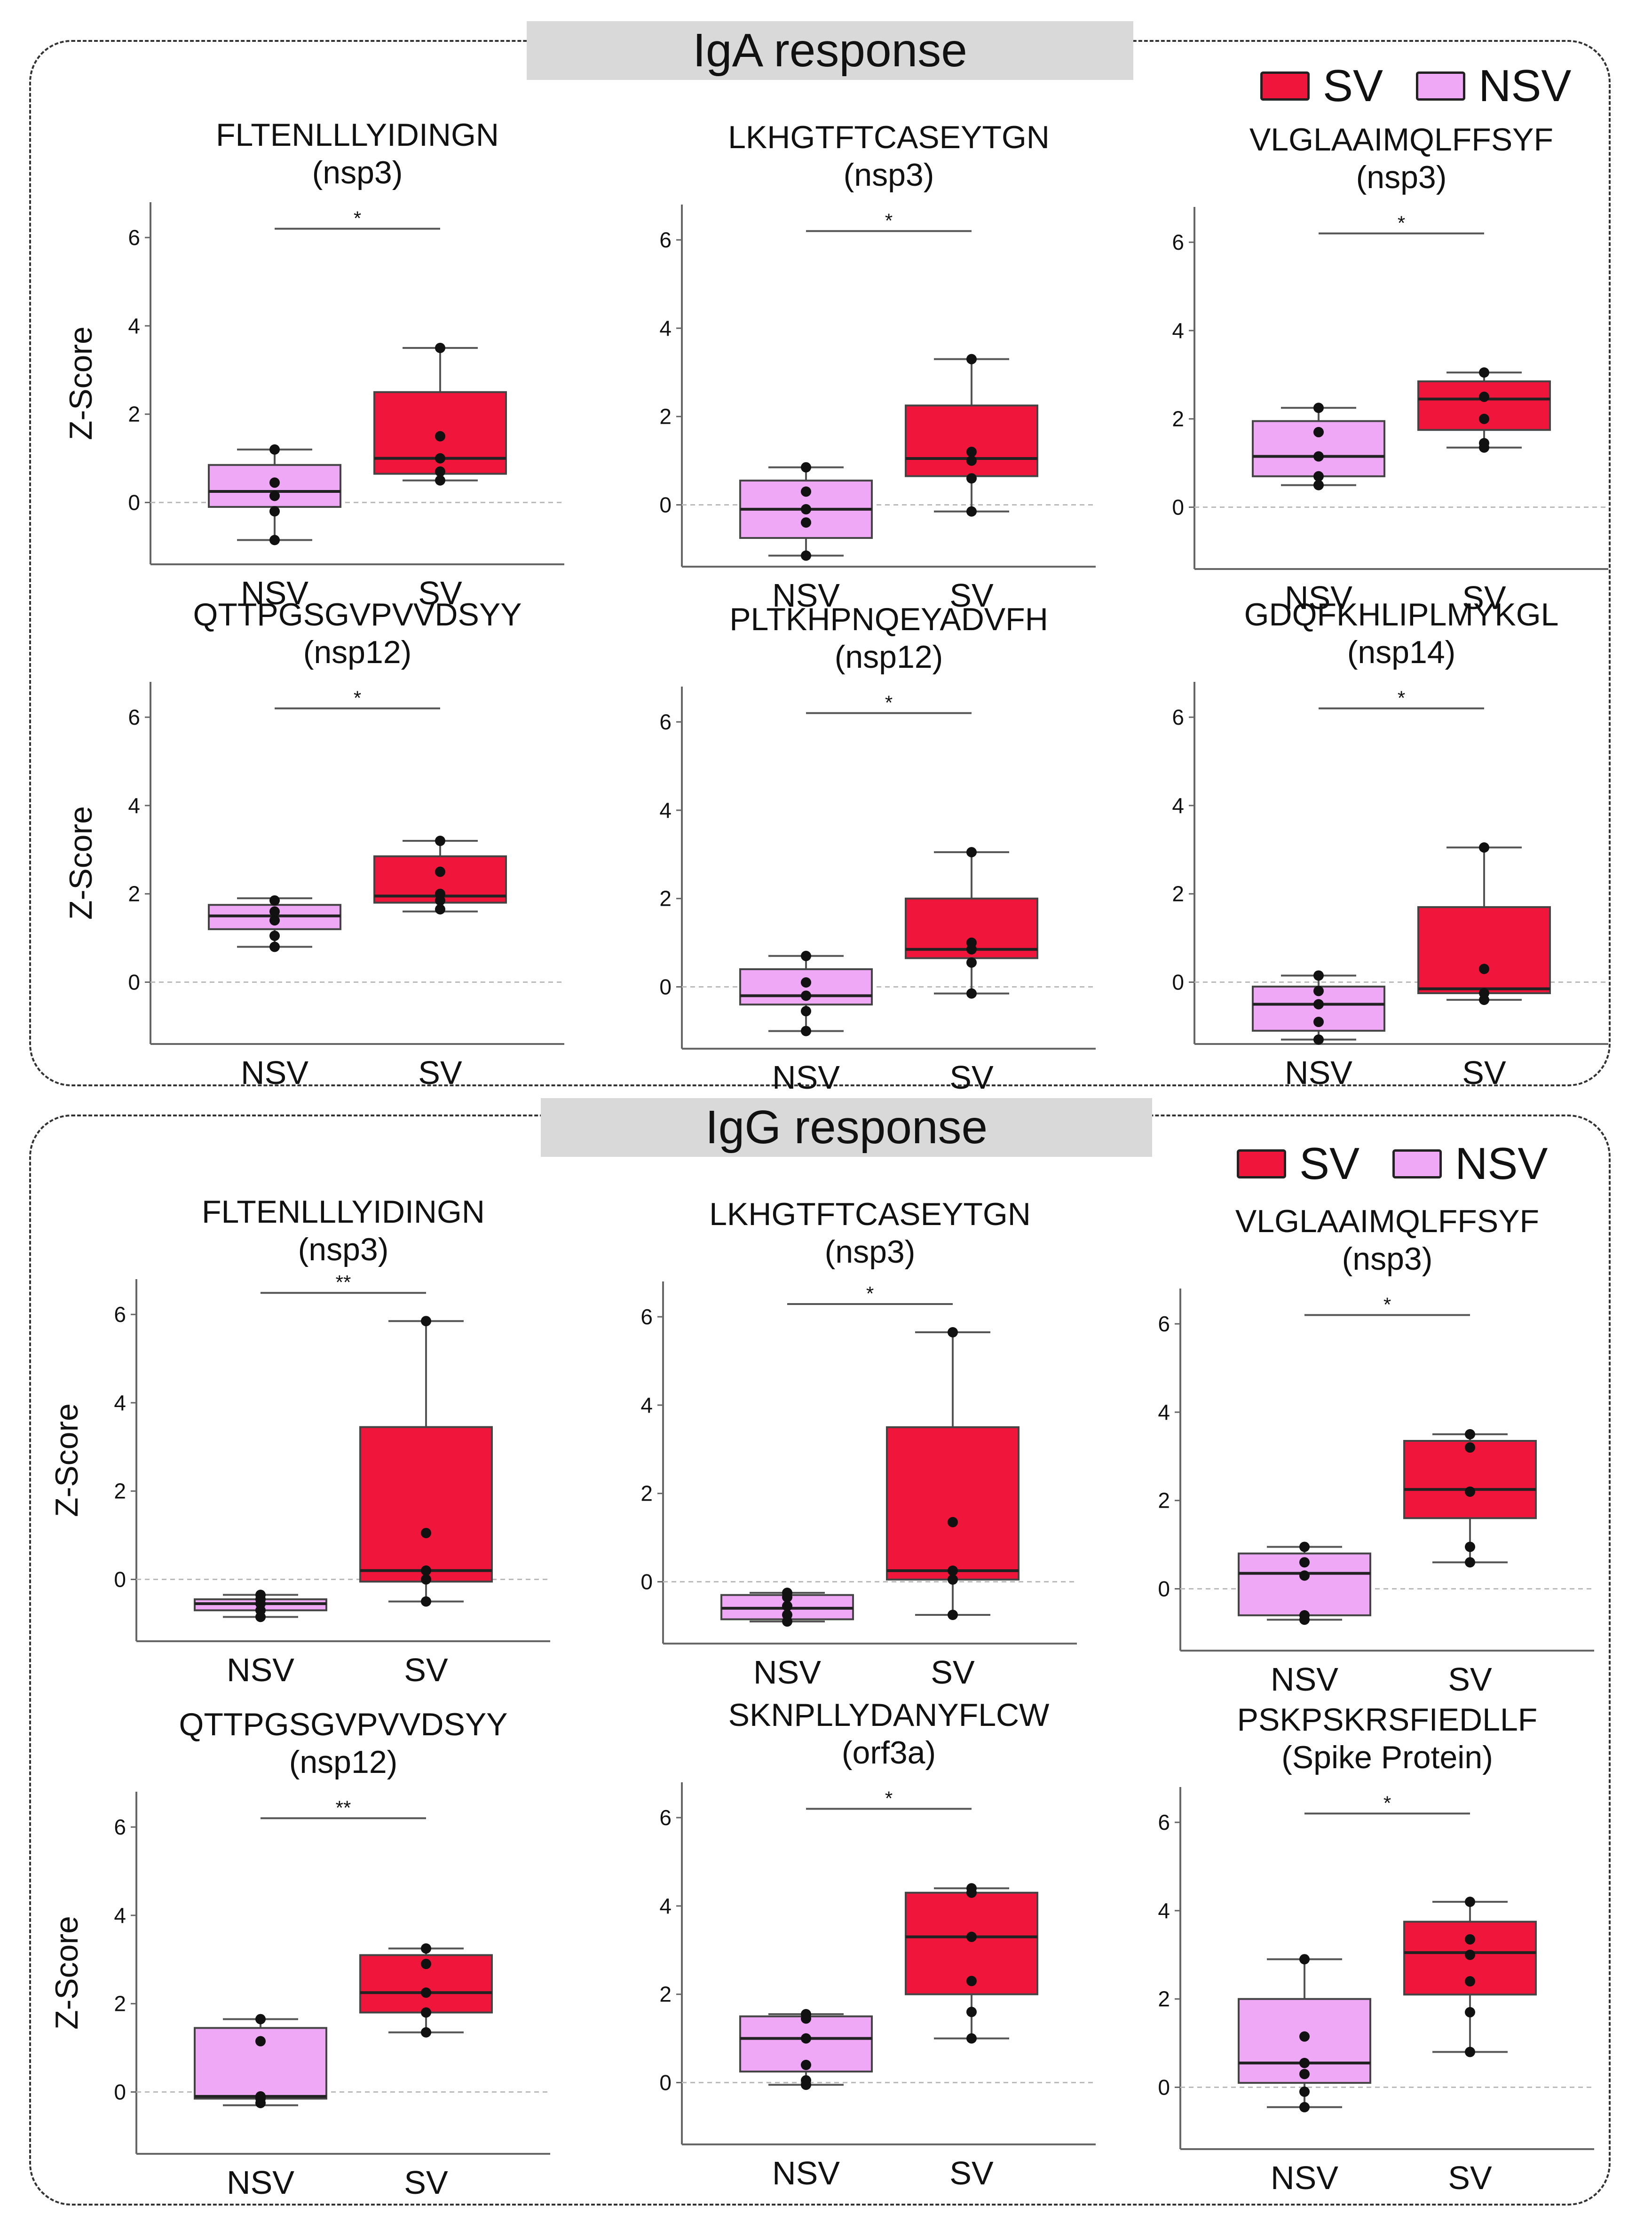 This screenshot has width=1652, height=2230. Describe the element at coordinates (343, 1807) in the screenshot. I see `significance-label: **` at that location.